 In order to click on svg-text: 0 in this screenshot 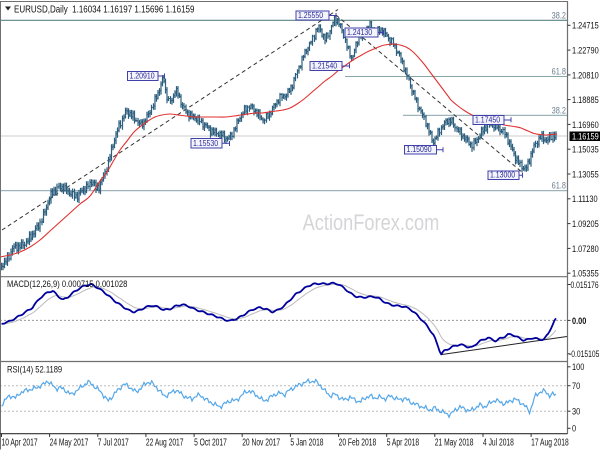, I will do `click(574, 428)`.